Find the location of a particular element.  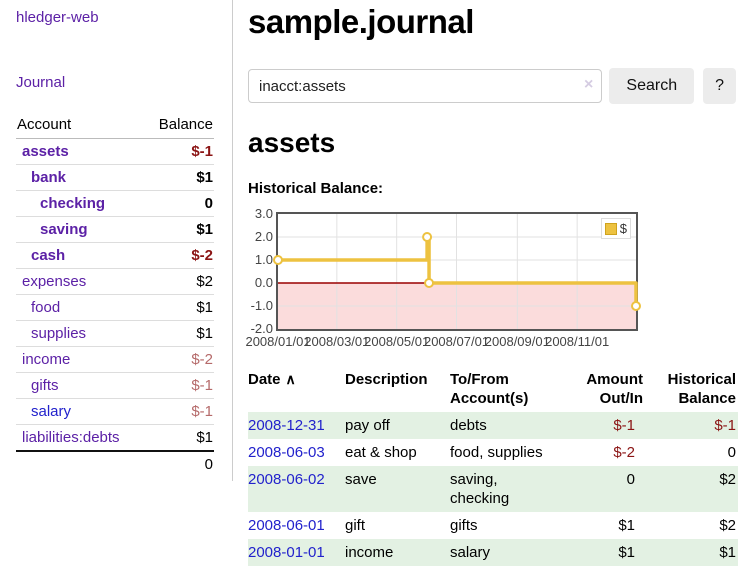

account-row: assets $-1 is located at coordinates (115, 151).